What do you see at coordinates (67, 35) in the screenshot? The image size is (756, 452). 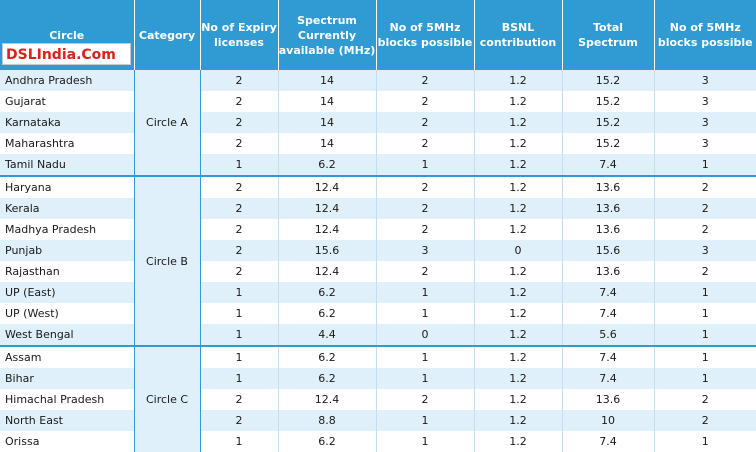 I see `header-circle-label: Circle` at bounding box center [67, 35].